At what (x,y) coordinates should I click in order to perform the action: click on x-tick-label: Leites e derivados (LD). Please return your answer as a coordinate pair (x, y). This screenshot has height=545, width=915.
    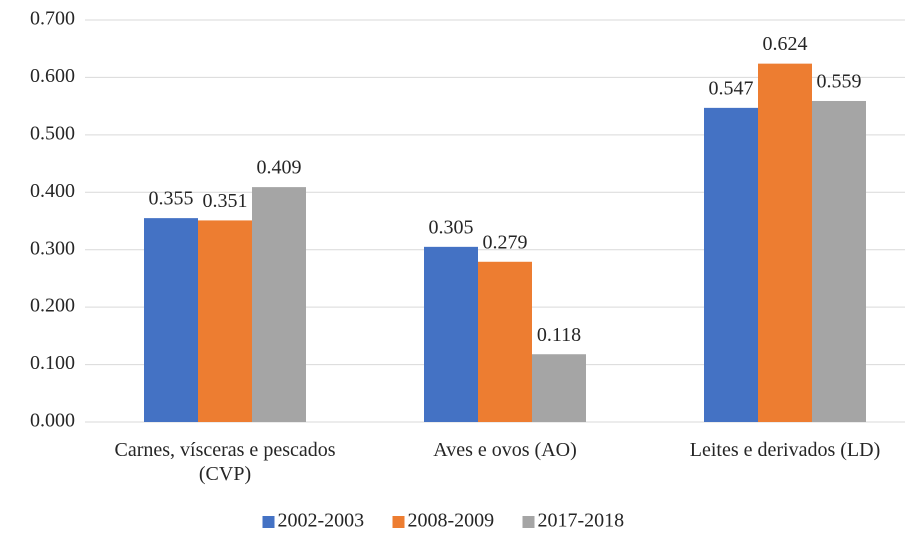
    Looking at the image, I should click on (785, 450).